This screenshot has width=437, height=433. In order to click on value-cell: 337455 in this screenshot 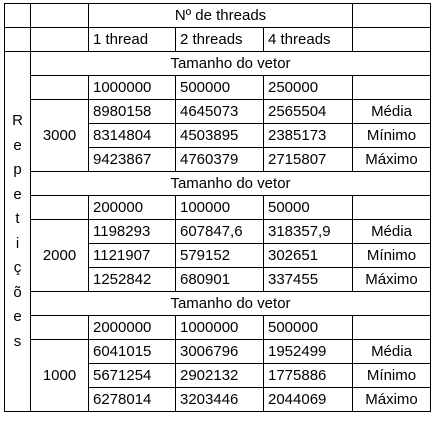, I will do `click(308, 279)`.